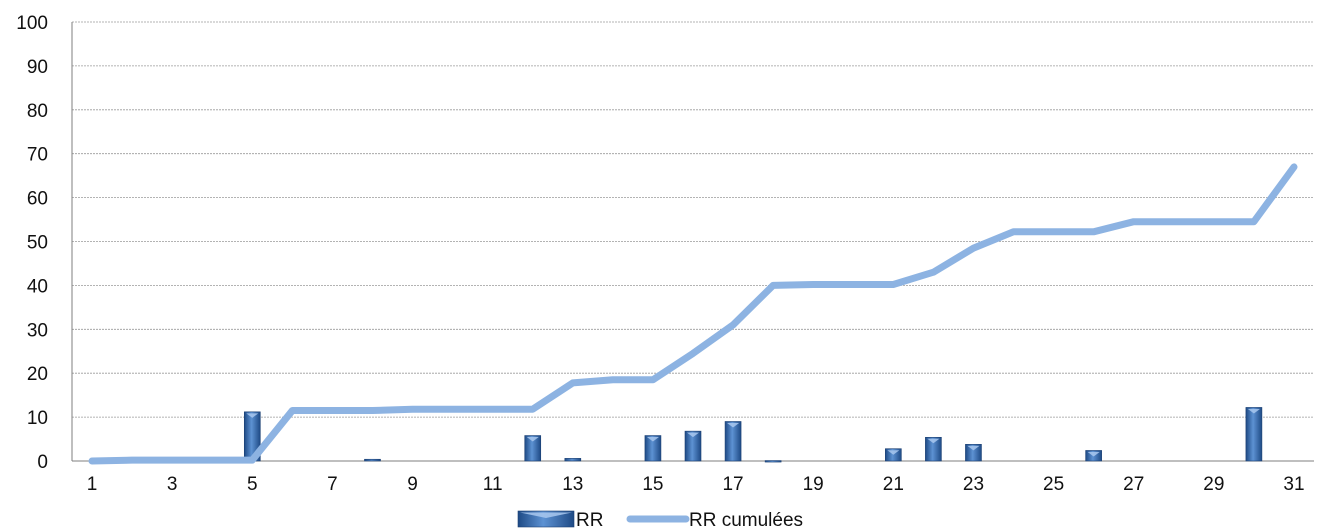  Describe the element at coordinates (1293, 484) in the screenshot. I see `x-tick-label: 31` at that location.